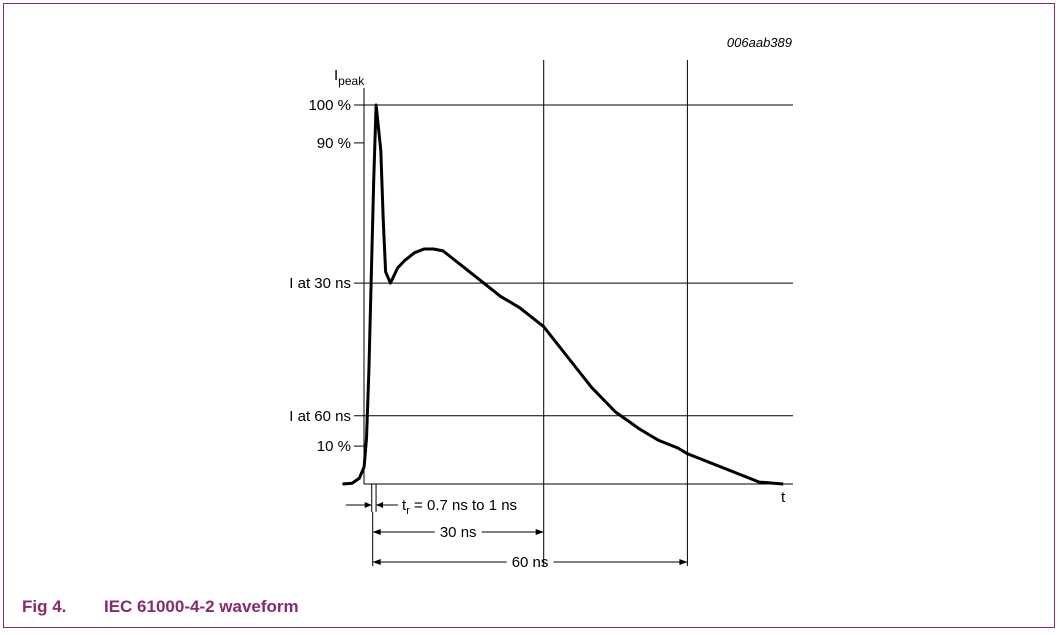 Image resolution: width=1063 pixels, height=635 pixels. What do you see at coordinates (349, 77) in the screenshot?
I see `y-axis-label: Ipeak` at bounding box center [349, 77].